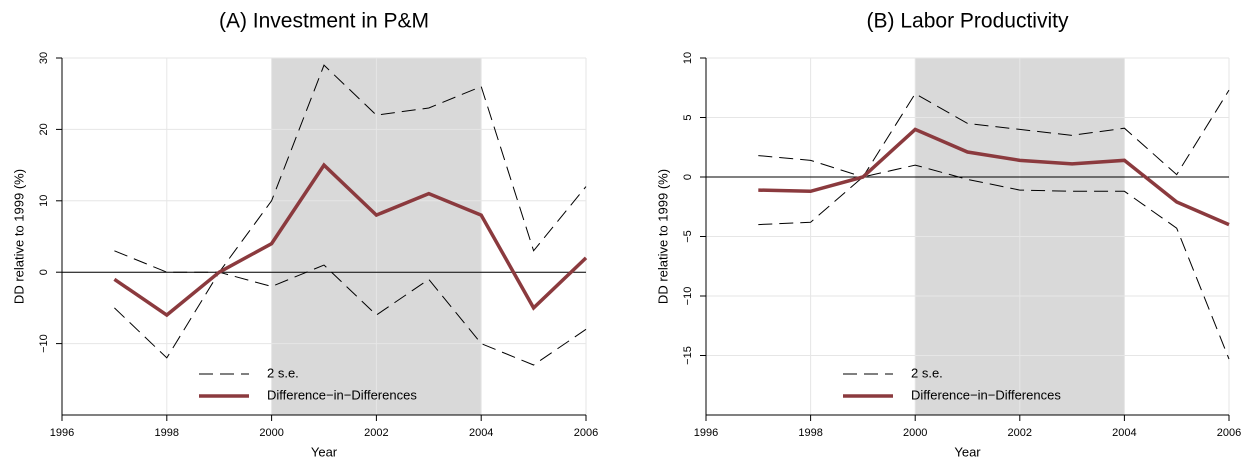 The height and width of the screenshot is (462, 1249). Describe the element at coordinates (324, 21) in the screenshot. I see `chart-title: (A) Investment in P&M` at that location.